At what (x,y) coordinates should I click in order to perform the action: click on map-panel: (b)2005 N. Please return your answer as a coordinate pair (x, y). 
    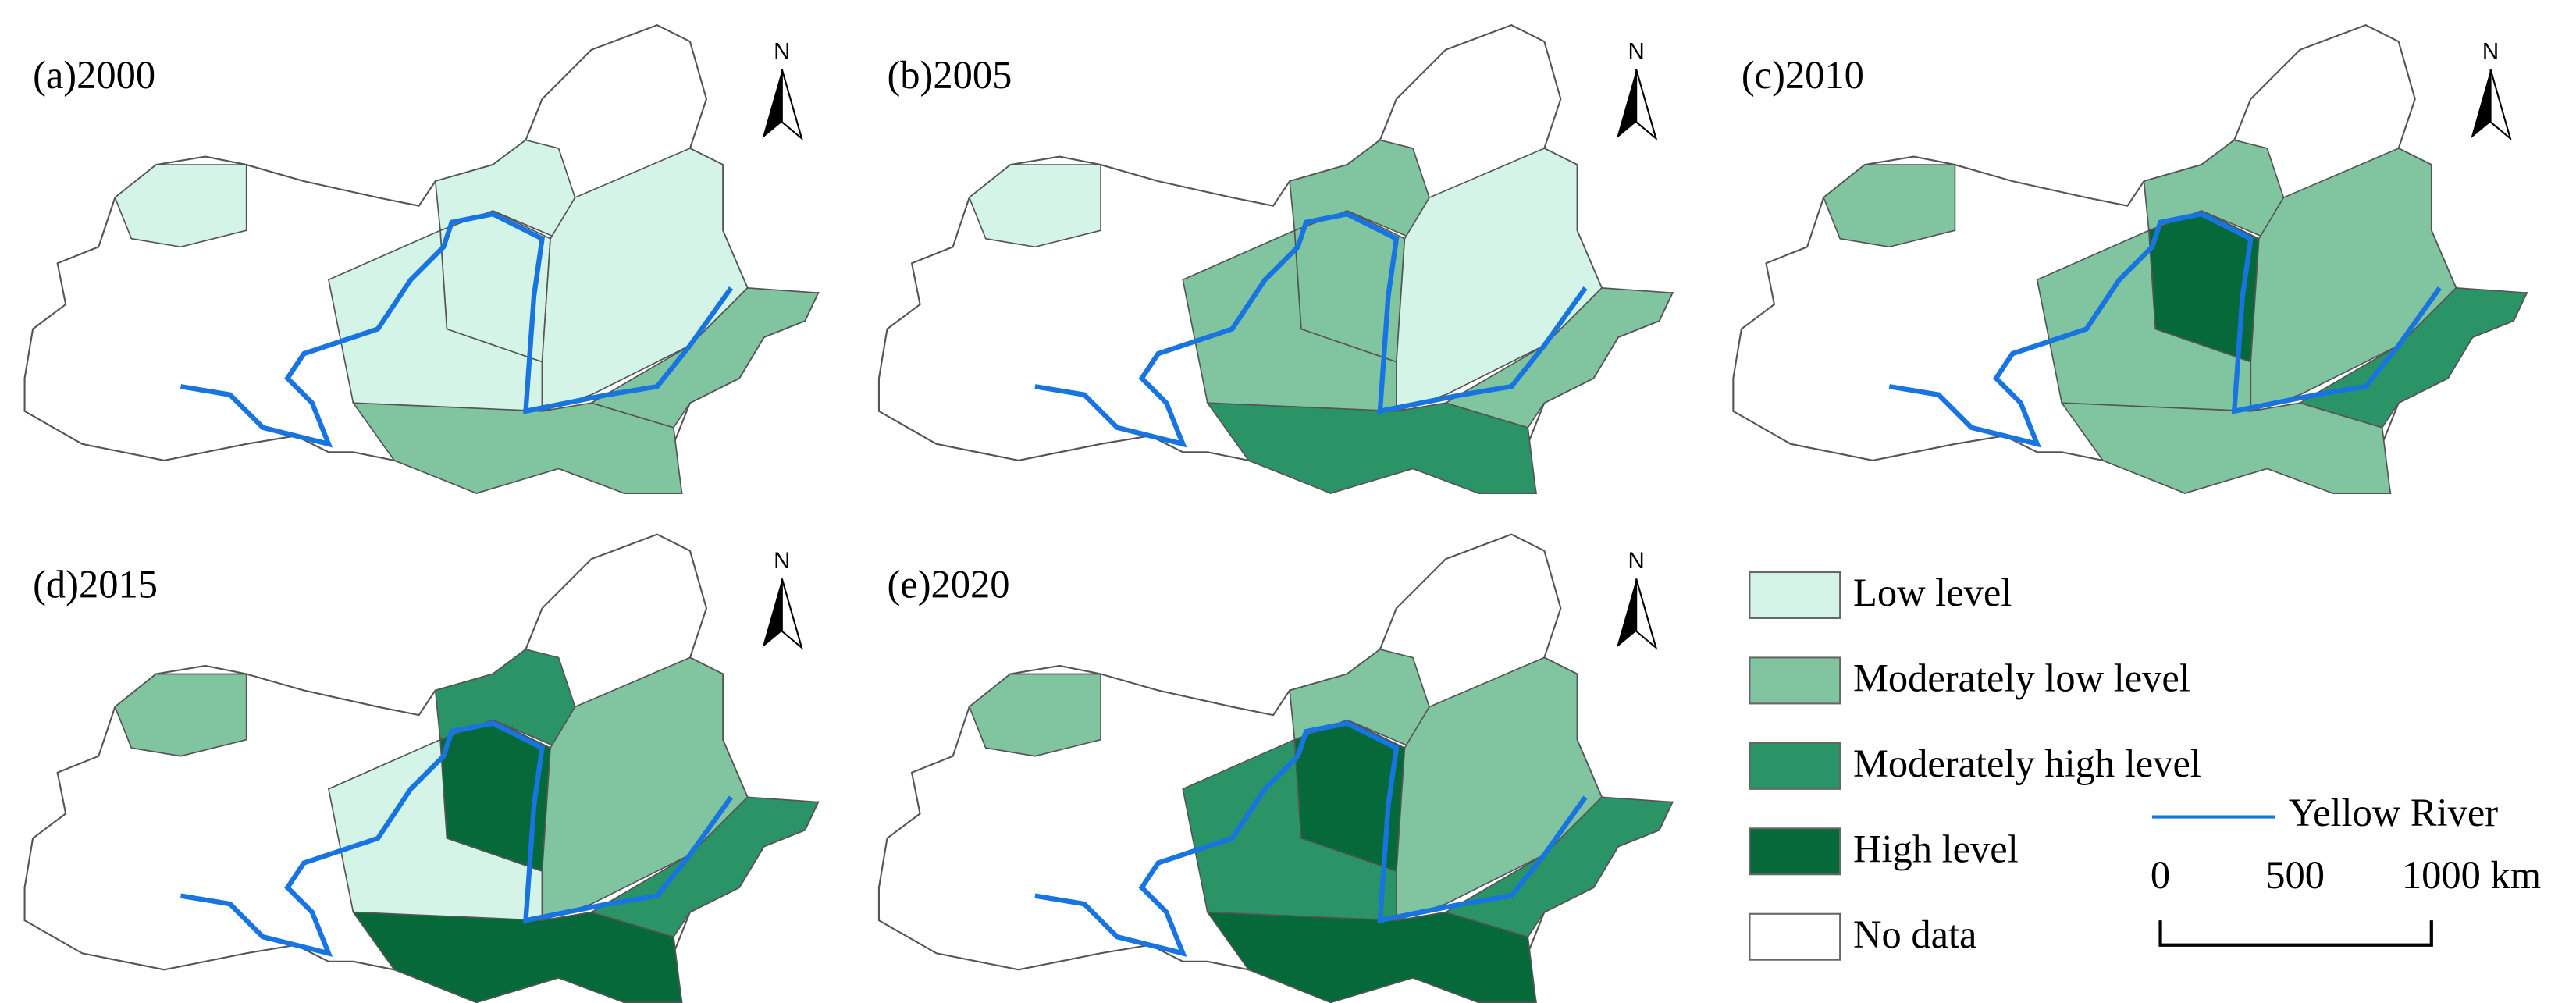
    Looking at the image, I should click on (1275, 259).